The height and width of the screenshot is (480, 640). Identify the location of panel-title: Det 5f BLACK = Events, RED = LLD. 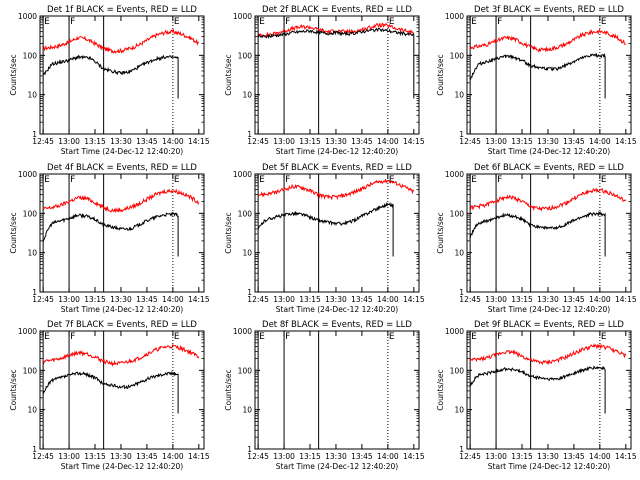
(337, 168).